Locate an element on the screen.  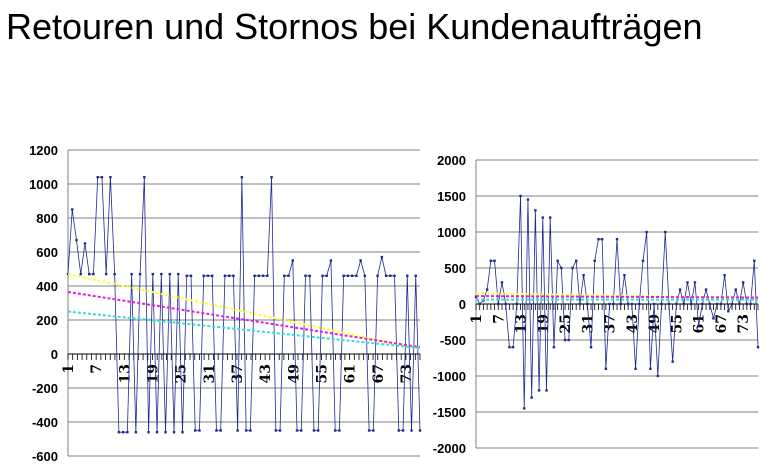
x-tick-label: 31 is located at coordinates (210, 373).